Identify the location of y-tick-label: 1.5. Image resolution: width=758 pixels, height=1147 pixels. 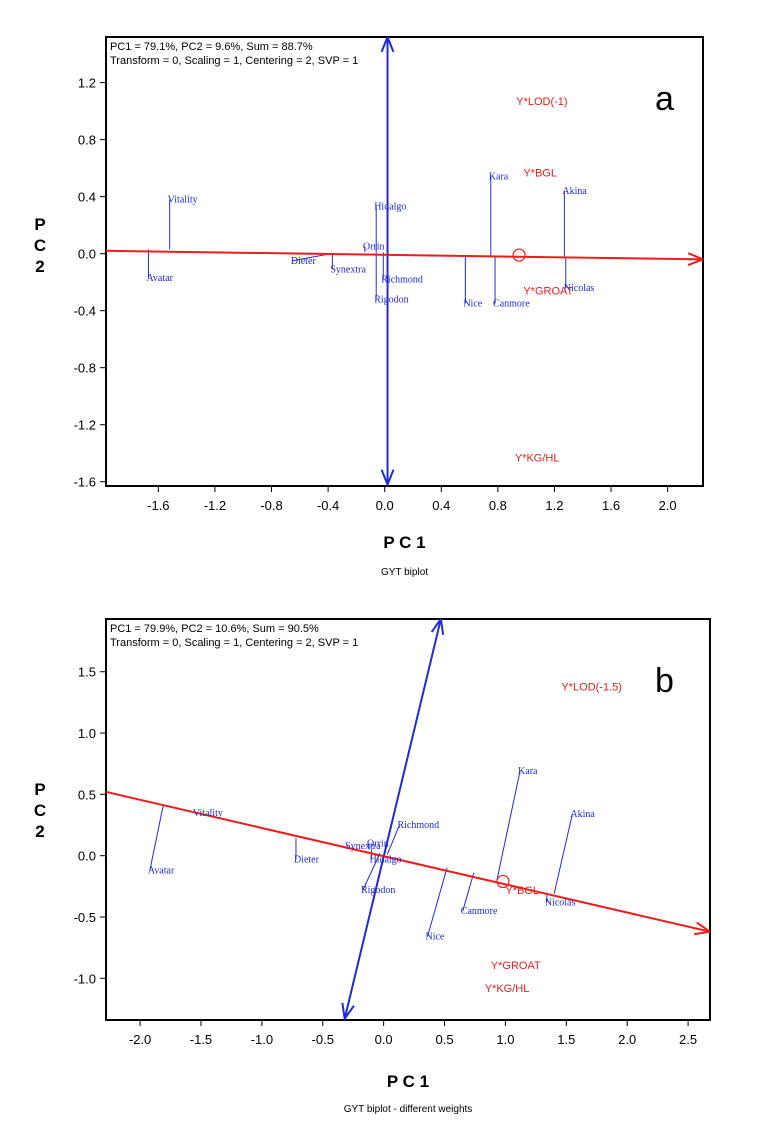
(87, 672).